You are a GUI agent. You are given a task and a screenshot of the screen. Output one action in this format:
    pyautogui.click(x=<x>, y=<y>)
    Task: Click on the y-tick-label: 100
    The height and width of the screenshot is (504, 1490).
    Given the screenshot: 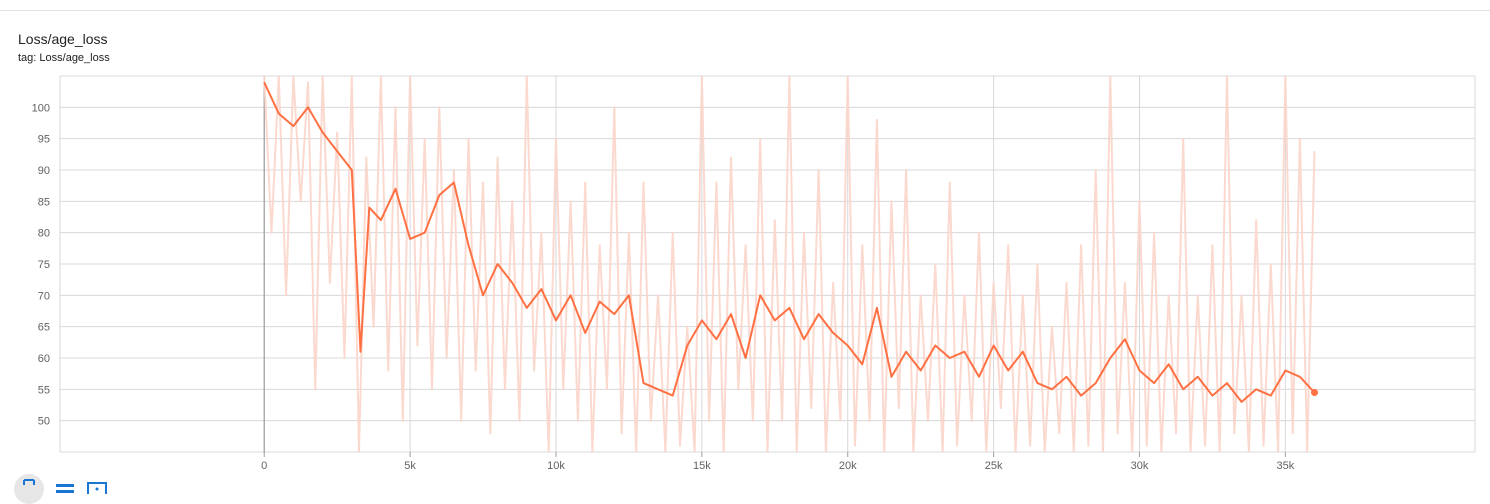 What is the action you would take?
    pyautogui.click(x=41, y=108)
    